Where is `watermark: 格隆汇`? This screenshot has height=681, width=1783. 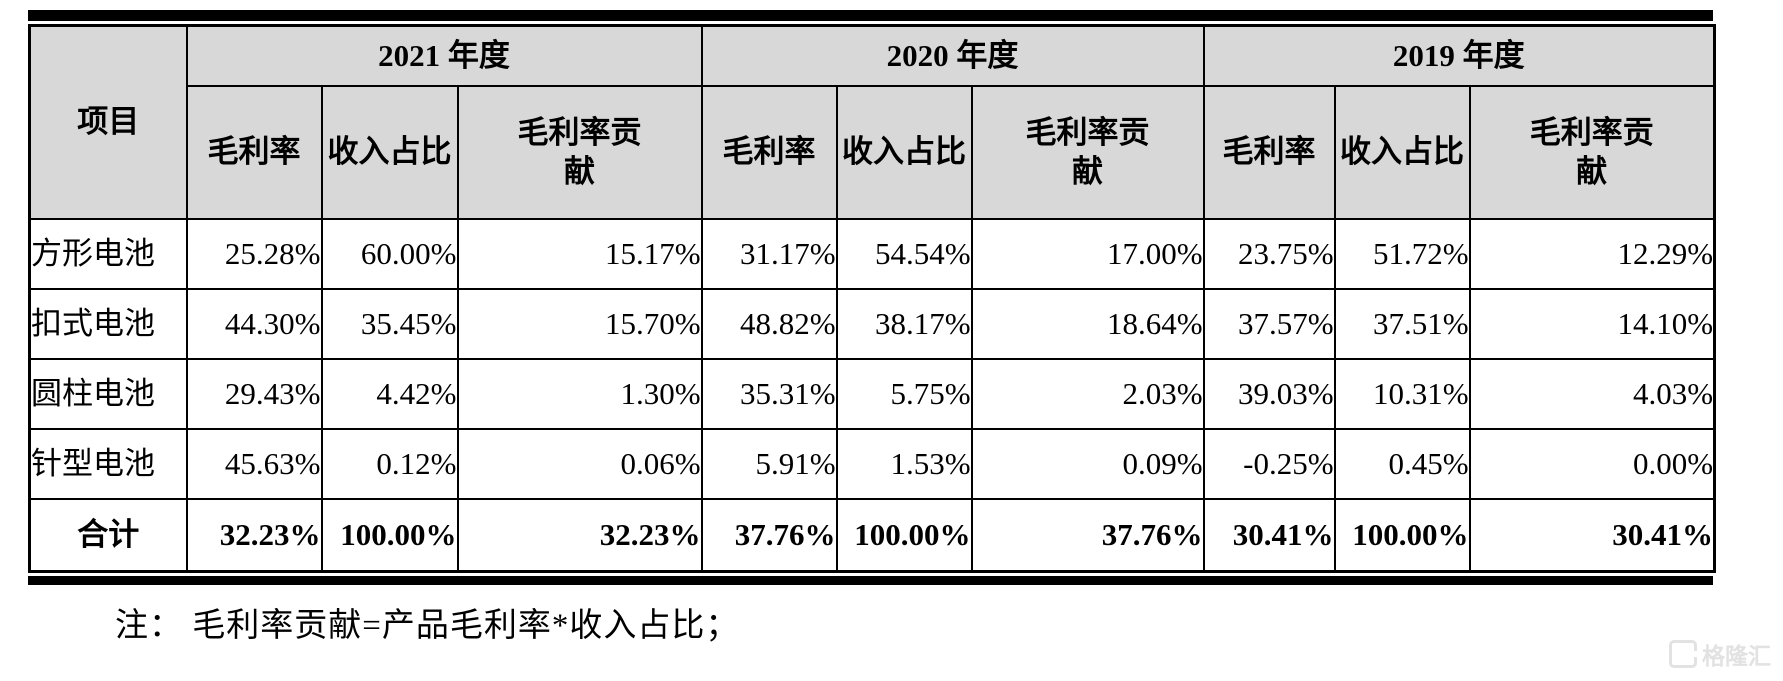 watermark: 格隆汇 is located at coordinates (1720, 654).